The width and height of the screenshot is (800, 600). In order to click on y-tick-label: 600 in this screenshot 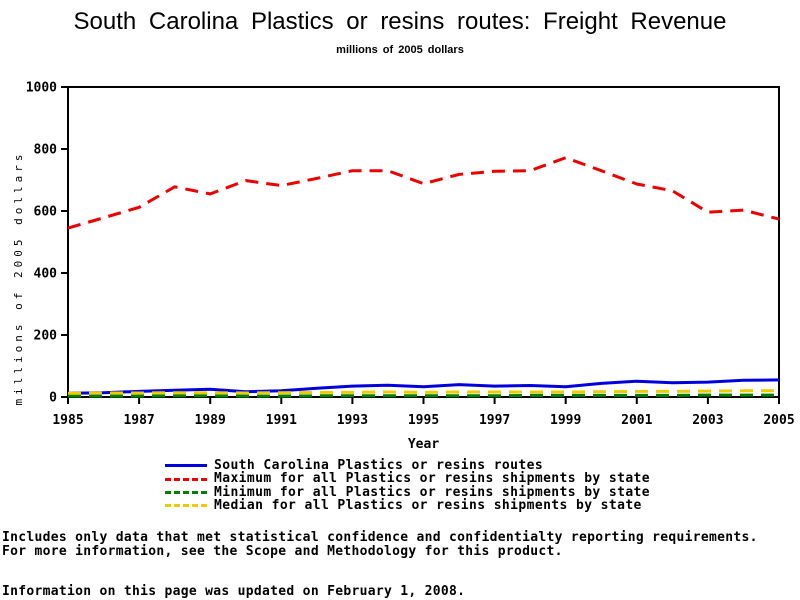, I will do `click(46, 212)`.